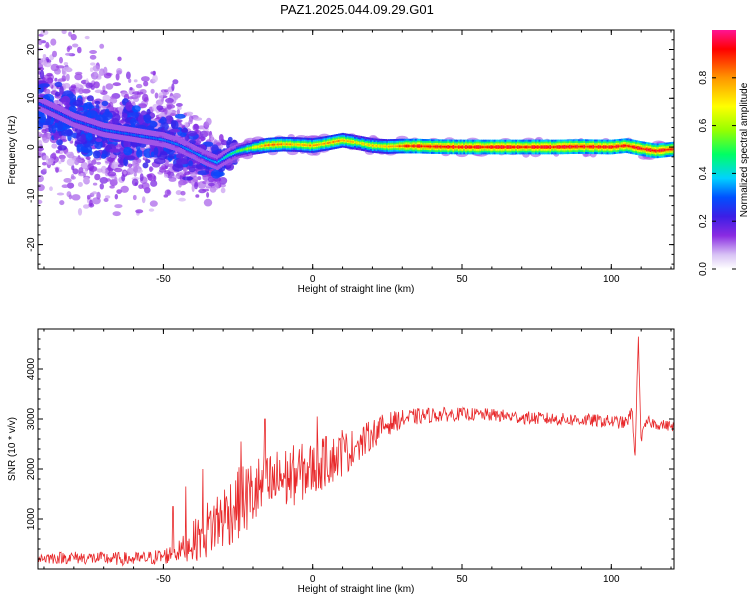 This screenshot has height=600, width=750. I want to click on spectrogram-x-axis-label: Height of straight line (km), so click(356, 289).